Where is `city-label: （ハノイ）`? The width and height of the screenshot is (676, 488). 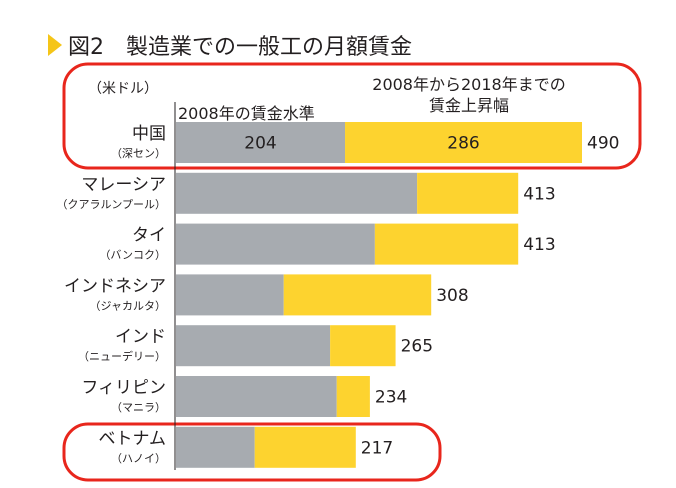 city-label: （ハノイ） is located at coordinates (138, 458).